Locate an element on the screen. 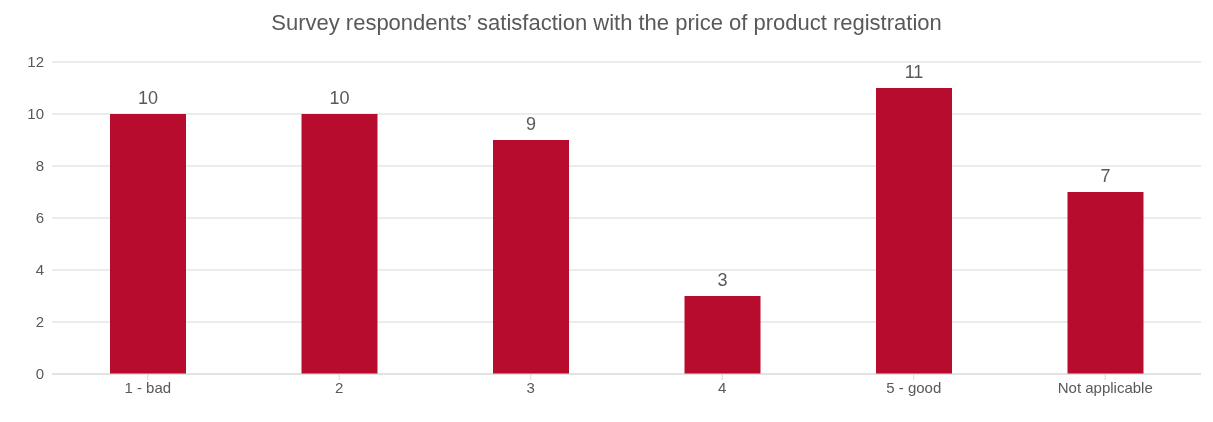 The image size is (1213, 422). data-label: 7 is located at coordinates (1105, 176).